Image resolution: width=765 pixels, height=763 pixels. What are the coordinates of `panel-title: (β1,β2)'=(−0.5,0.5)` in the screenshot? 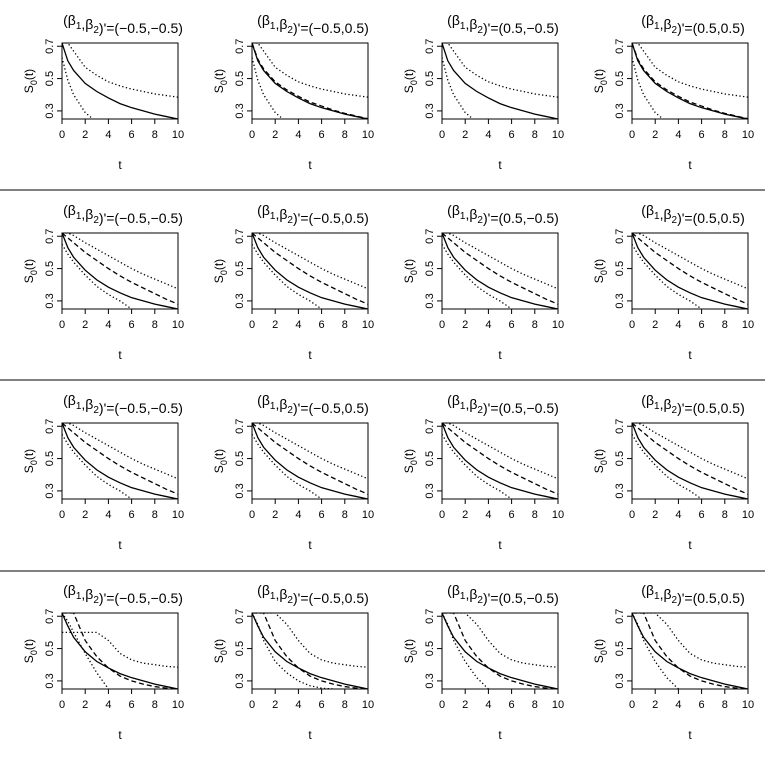 It's located at (313, 214).